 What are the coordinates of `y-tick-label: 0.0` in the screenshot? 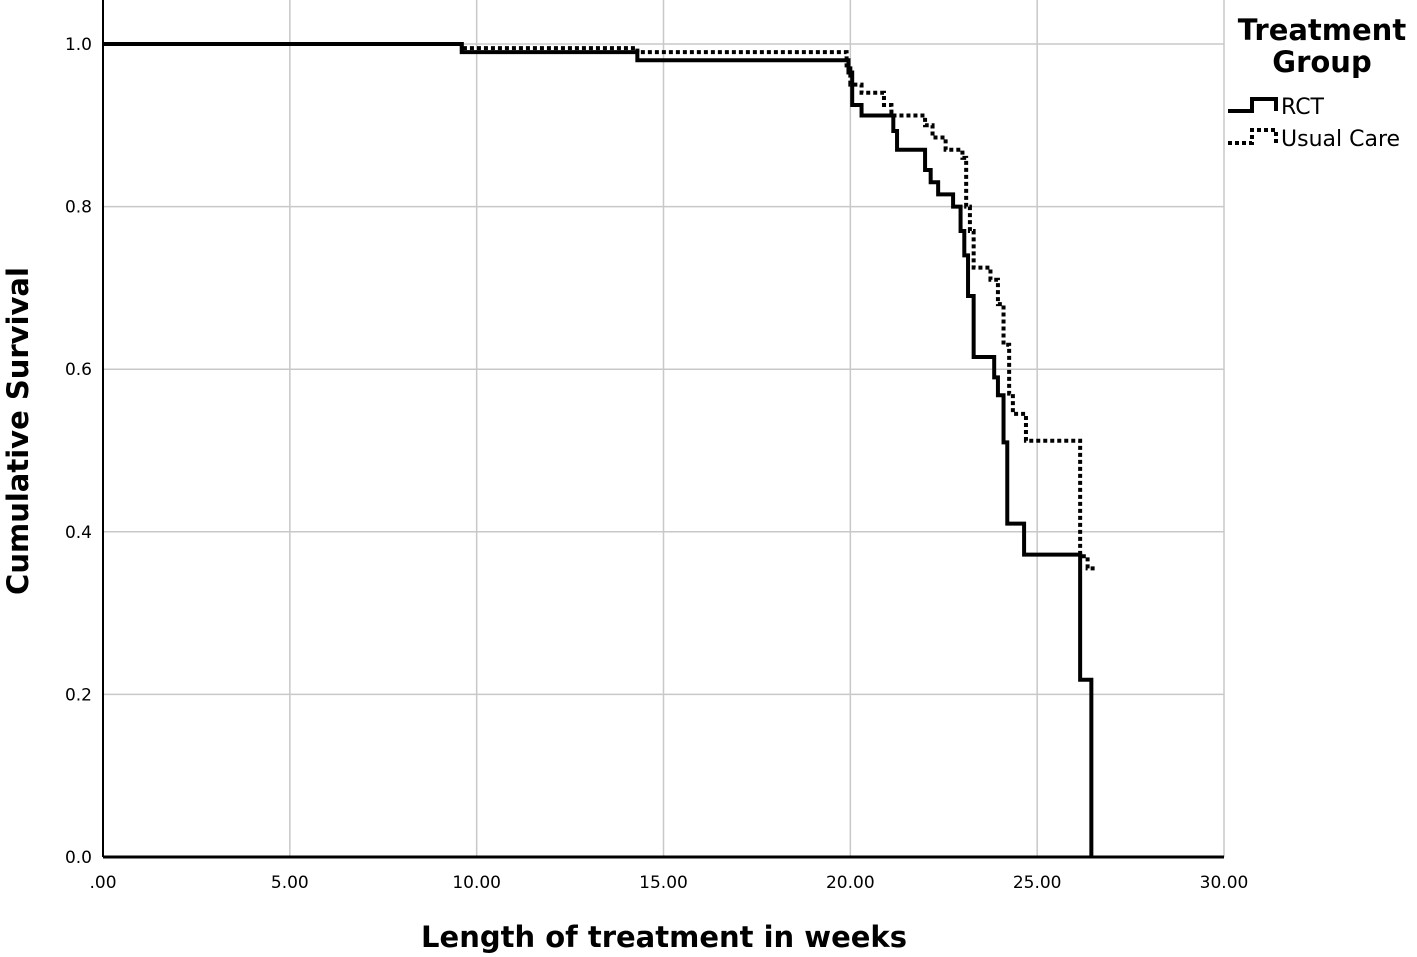 It's located at (78, 858).